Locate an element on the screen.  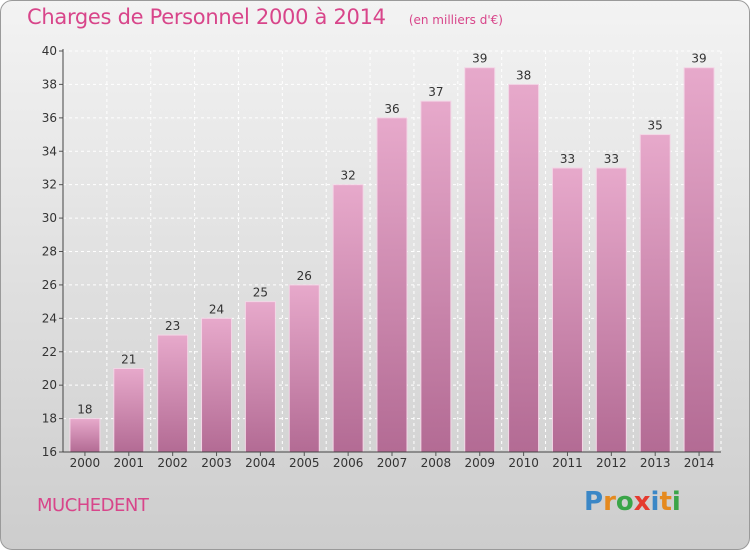
x-tick-label: 2012 is located at coordinates (611, 463).